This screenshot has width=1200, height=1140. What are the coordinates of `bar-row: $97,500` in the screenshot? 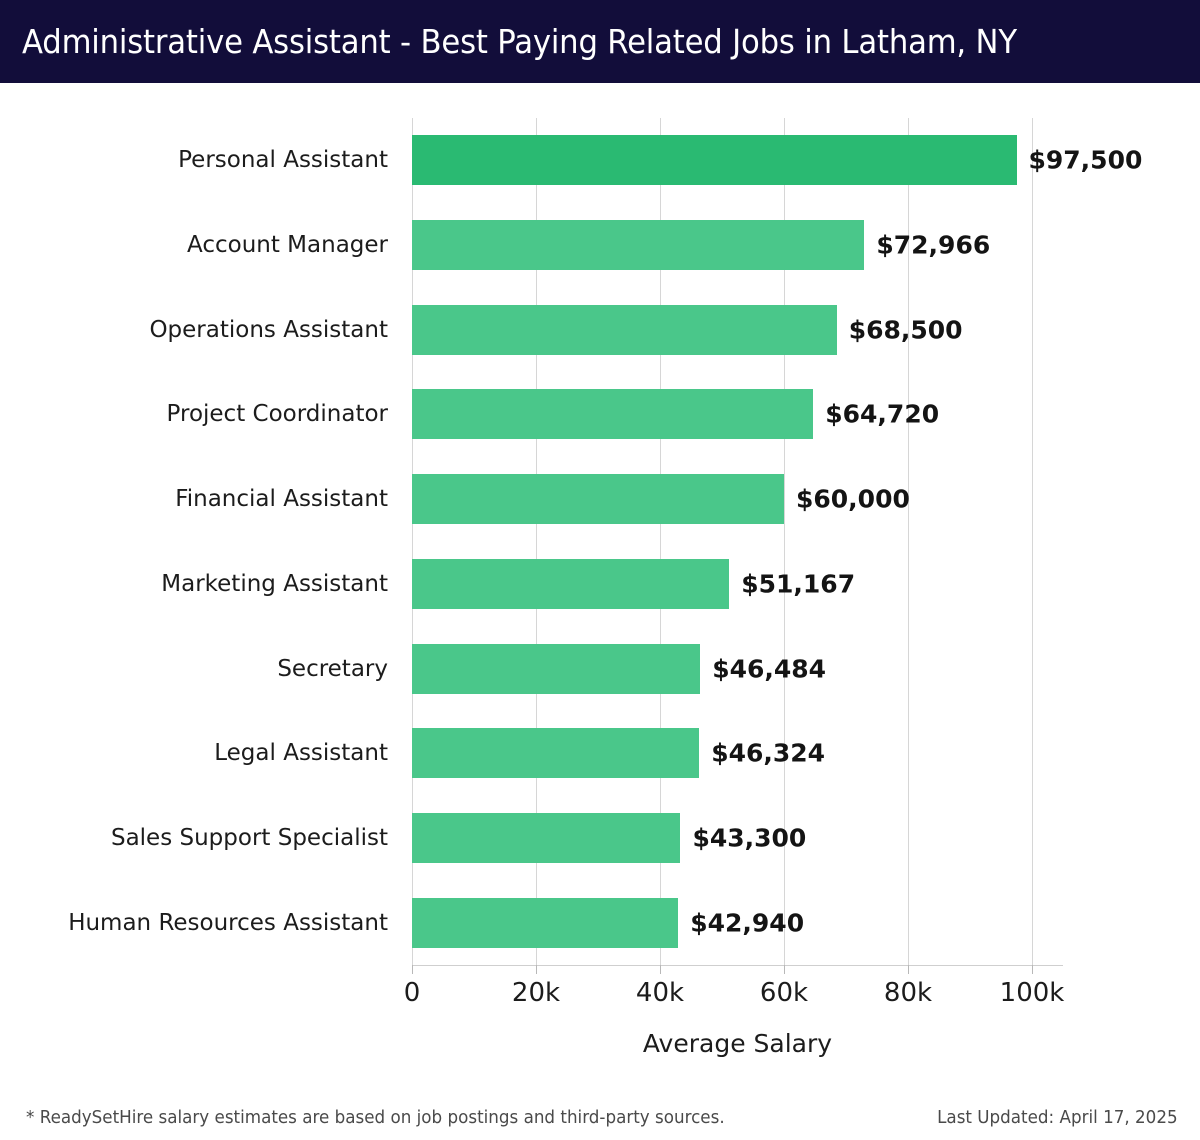 It's located at (600, 160).